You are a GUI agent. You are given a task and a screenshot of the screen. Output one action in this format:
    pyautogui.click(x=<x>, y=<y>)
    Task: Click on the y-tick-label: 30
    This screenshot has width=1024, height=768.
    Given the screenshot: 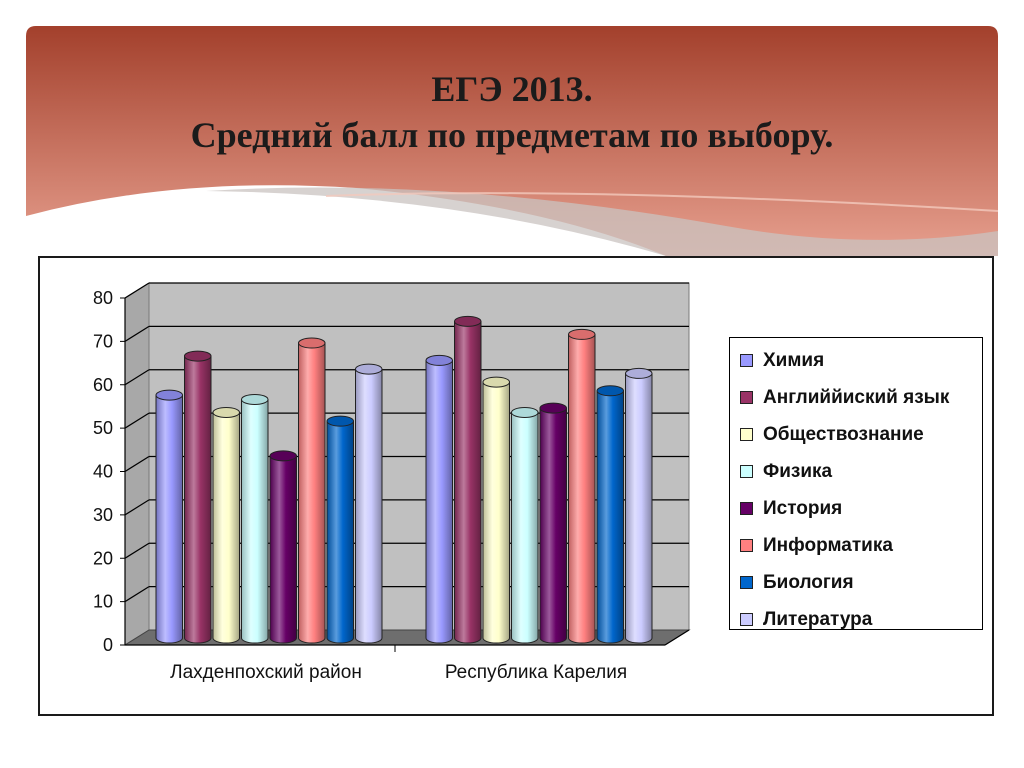 What is the action you would take?
    pyautogui.click(x=103, y=515)
    